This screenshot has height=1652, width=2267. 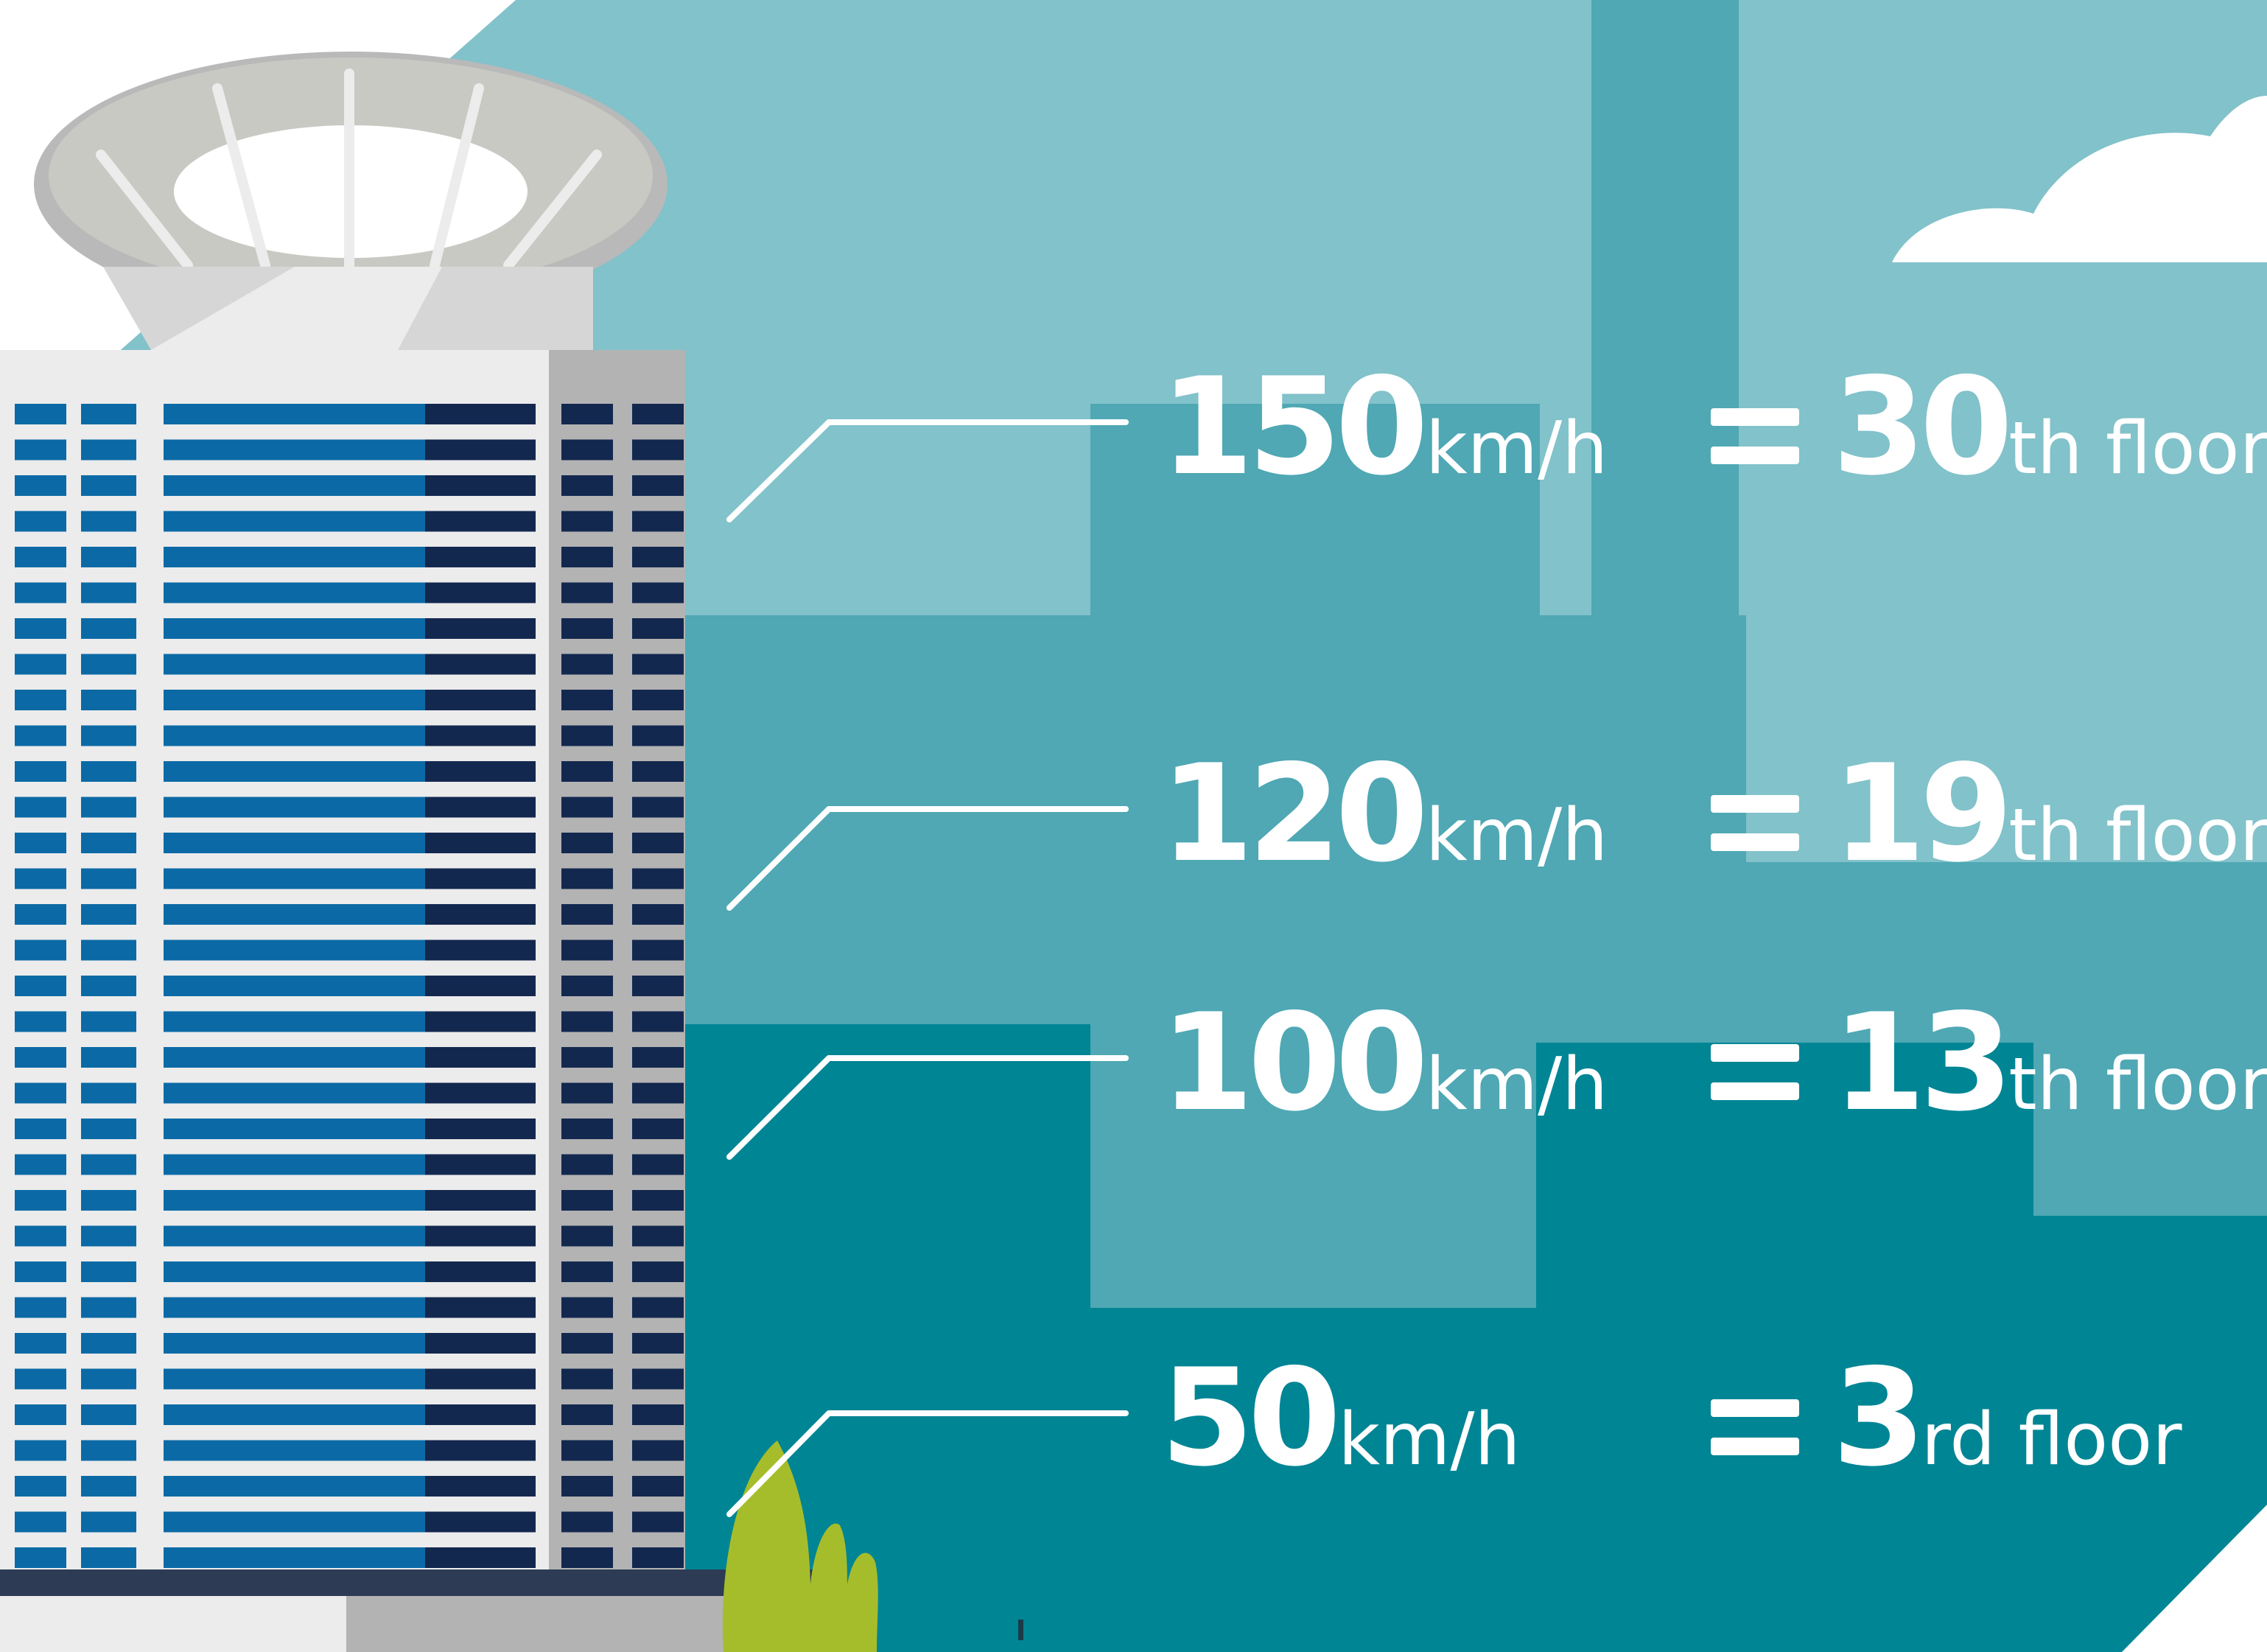 I want to click on cloud, so click(x=2079, y=179).